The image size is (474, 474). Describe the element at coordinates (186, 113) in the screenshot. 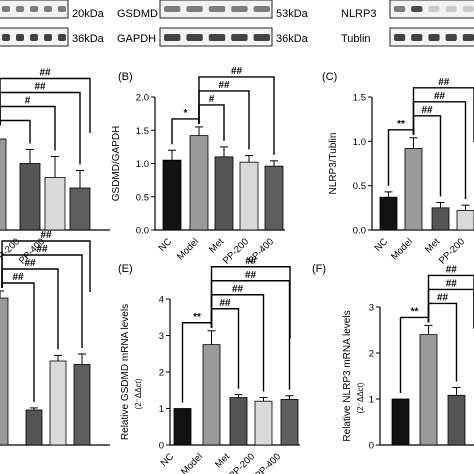

I see `significance-label: *` at that location.